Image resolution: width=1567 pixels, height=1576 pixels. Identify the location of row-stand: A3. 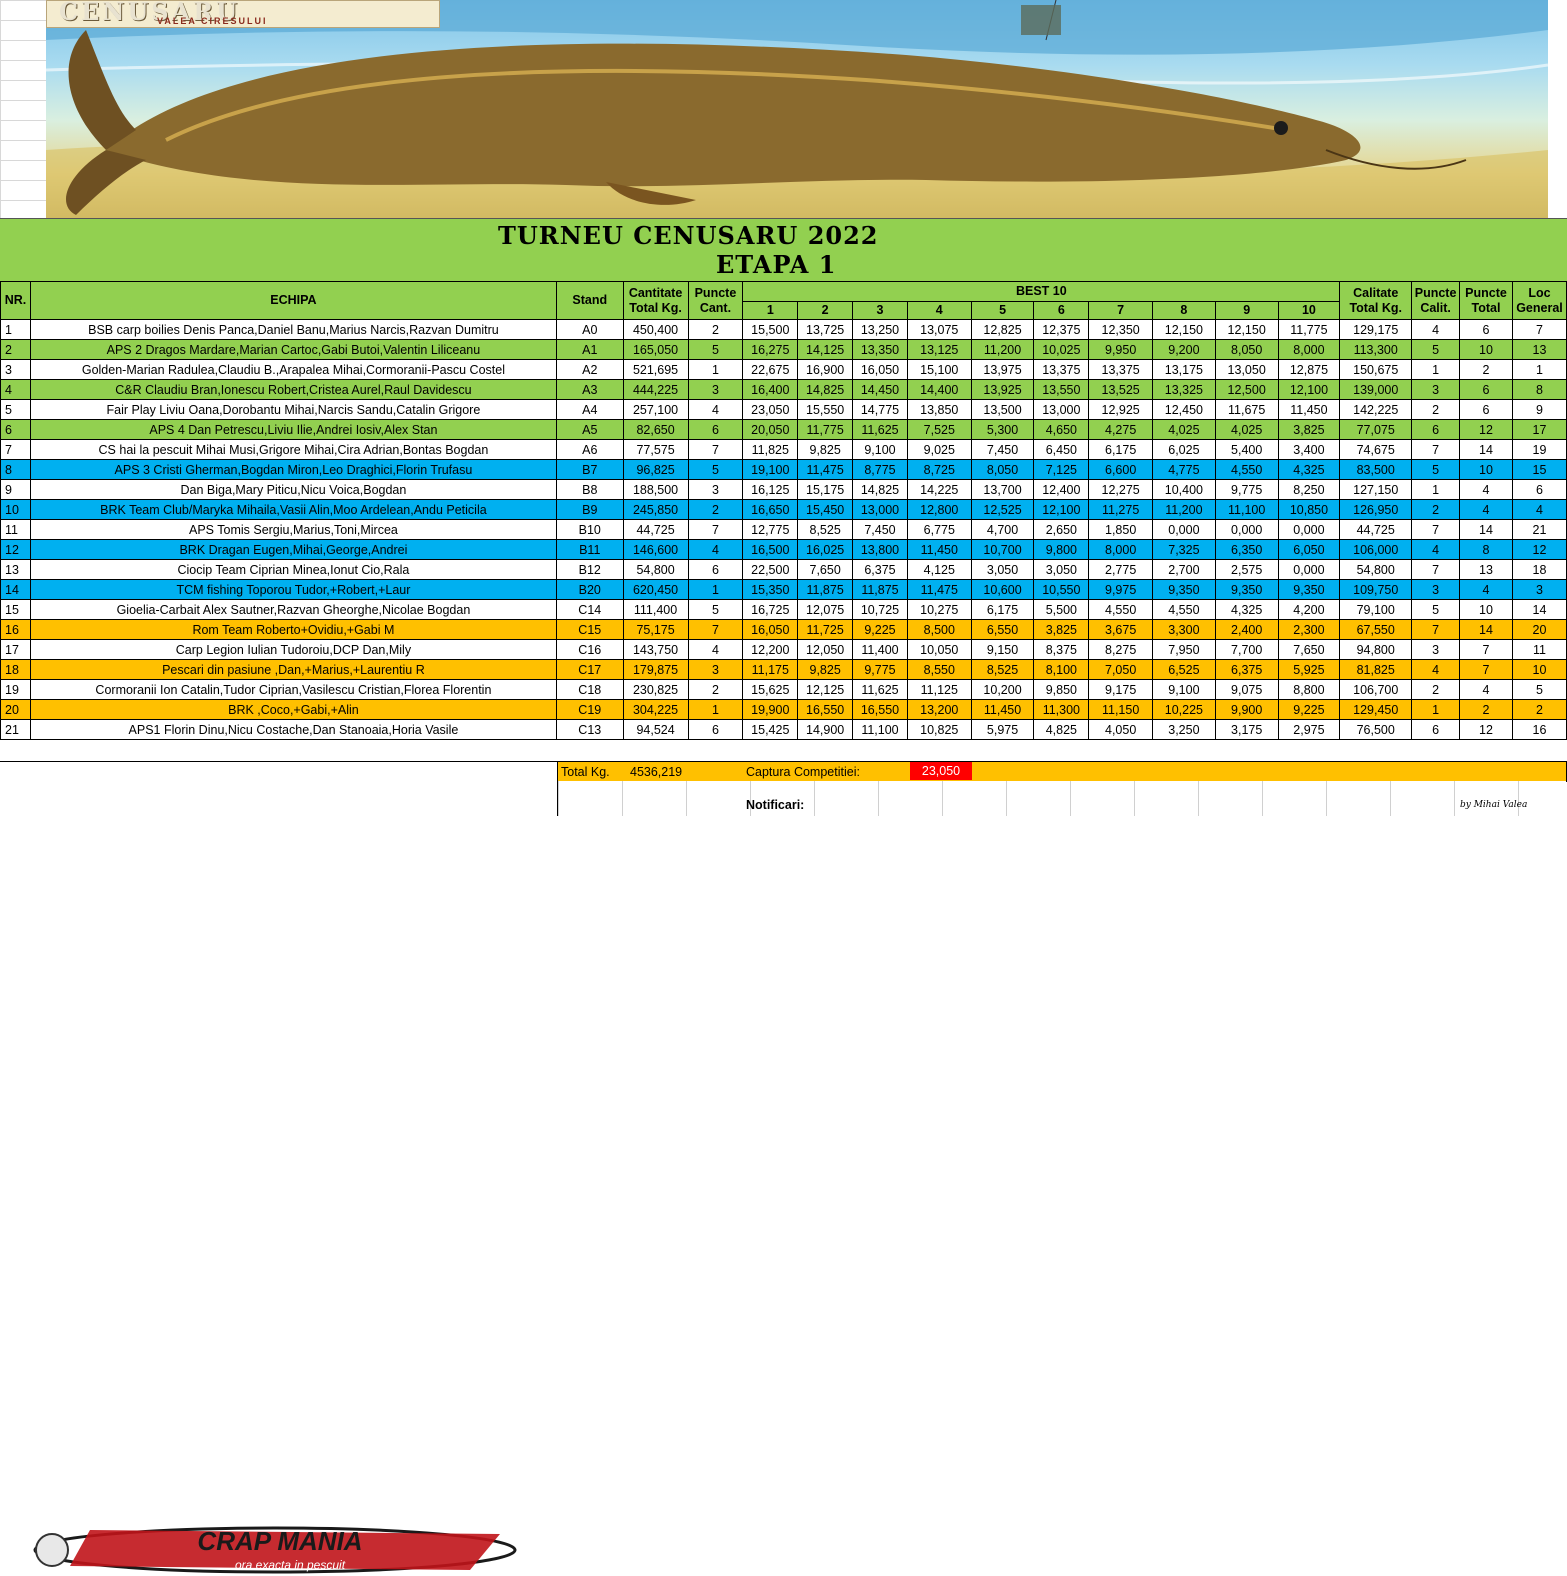
(589, 389).